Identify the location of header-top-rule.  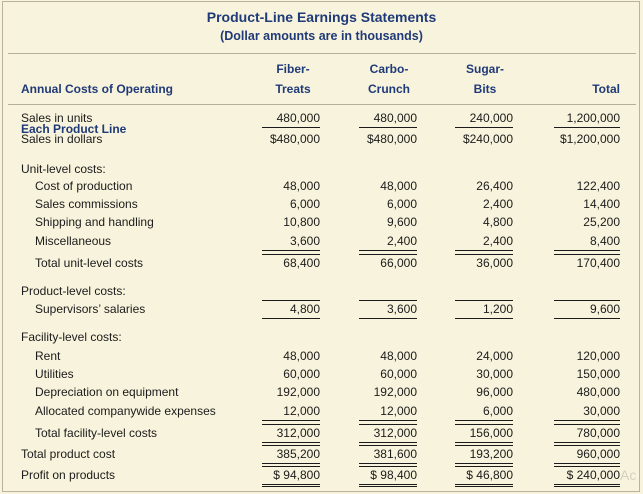
(322, 53).